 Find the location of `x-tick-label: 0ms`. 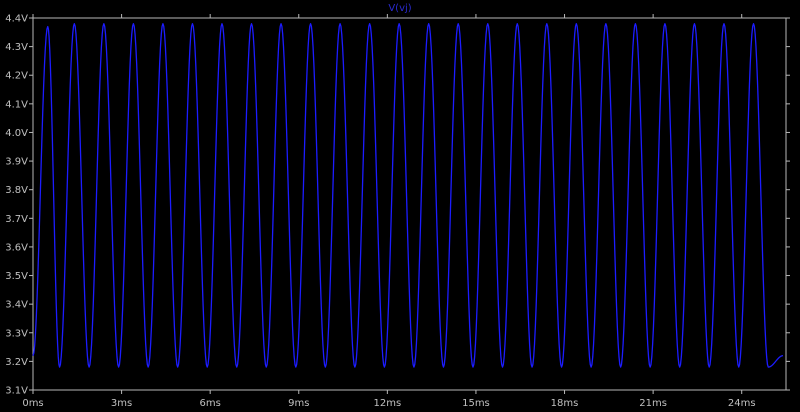

x-tick-label: 0ms is located at coordinates (32, 403).